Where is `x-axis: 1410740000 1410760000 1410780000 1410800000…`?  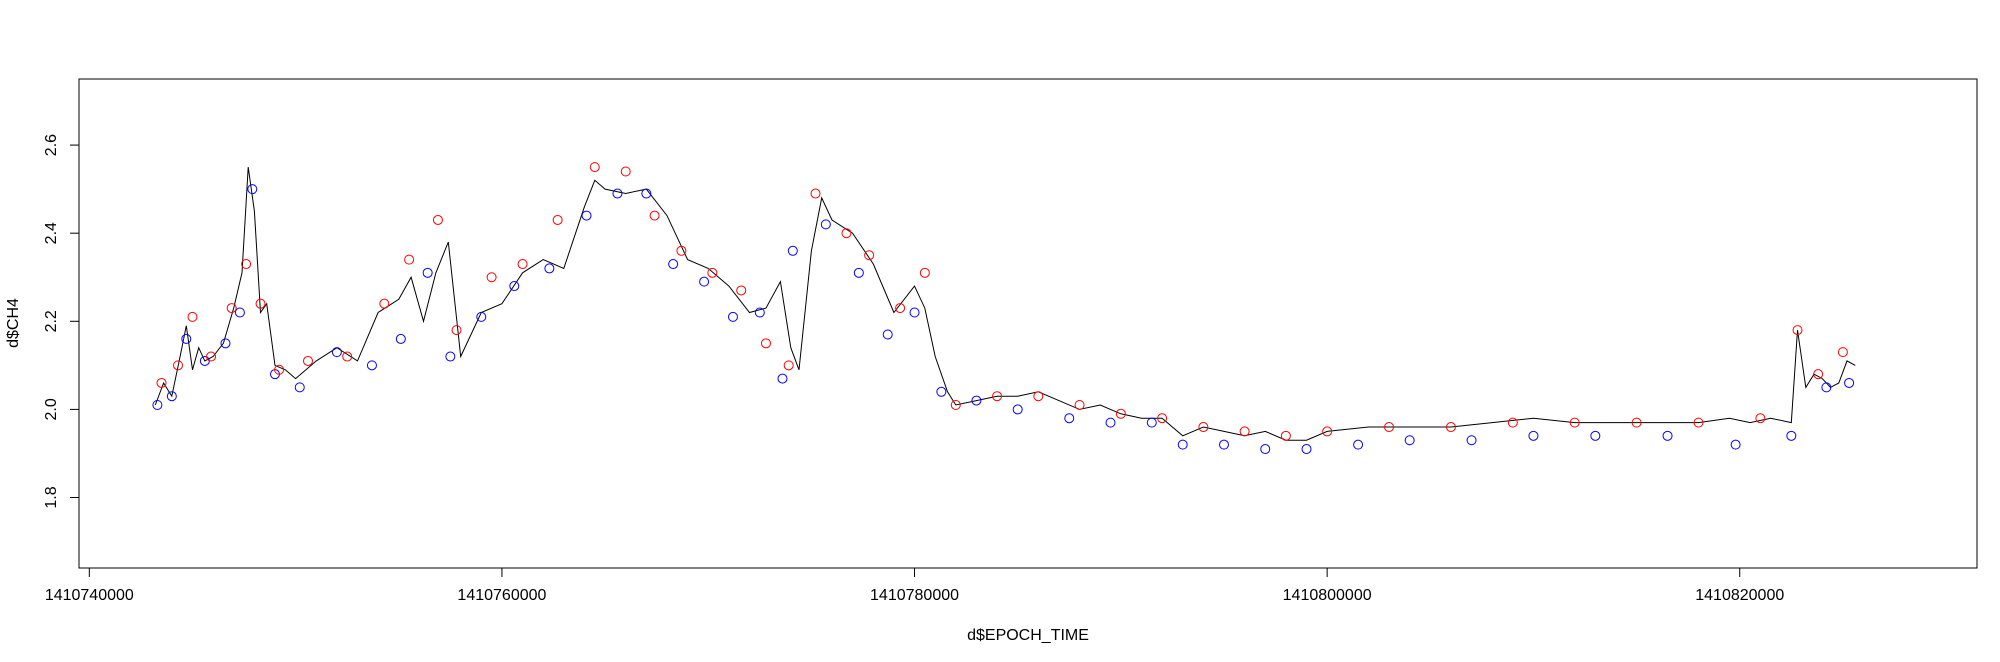 x-axis: 1410740000 1410760000 1410780000 1410800000… is located at coordinates (914, 585).